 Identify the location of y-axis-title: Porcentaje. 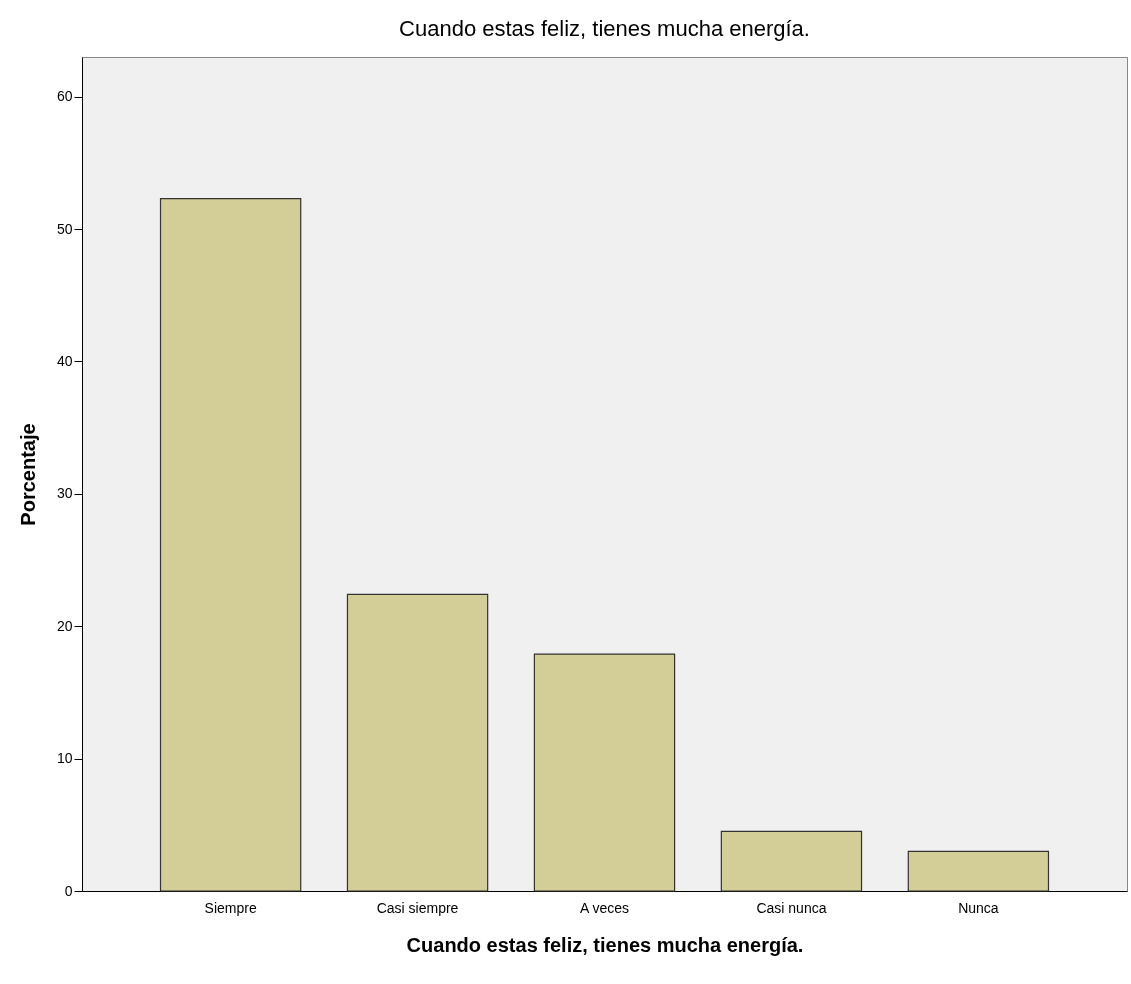
(27, 474).